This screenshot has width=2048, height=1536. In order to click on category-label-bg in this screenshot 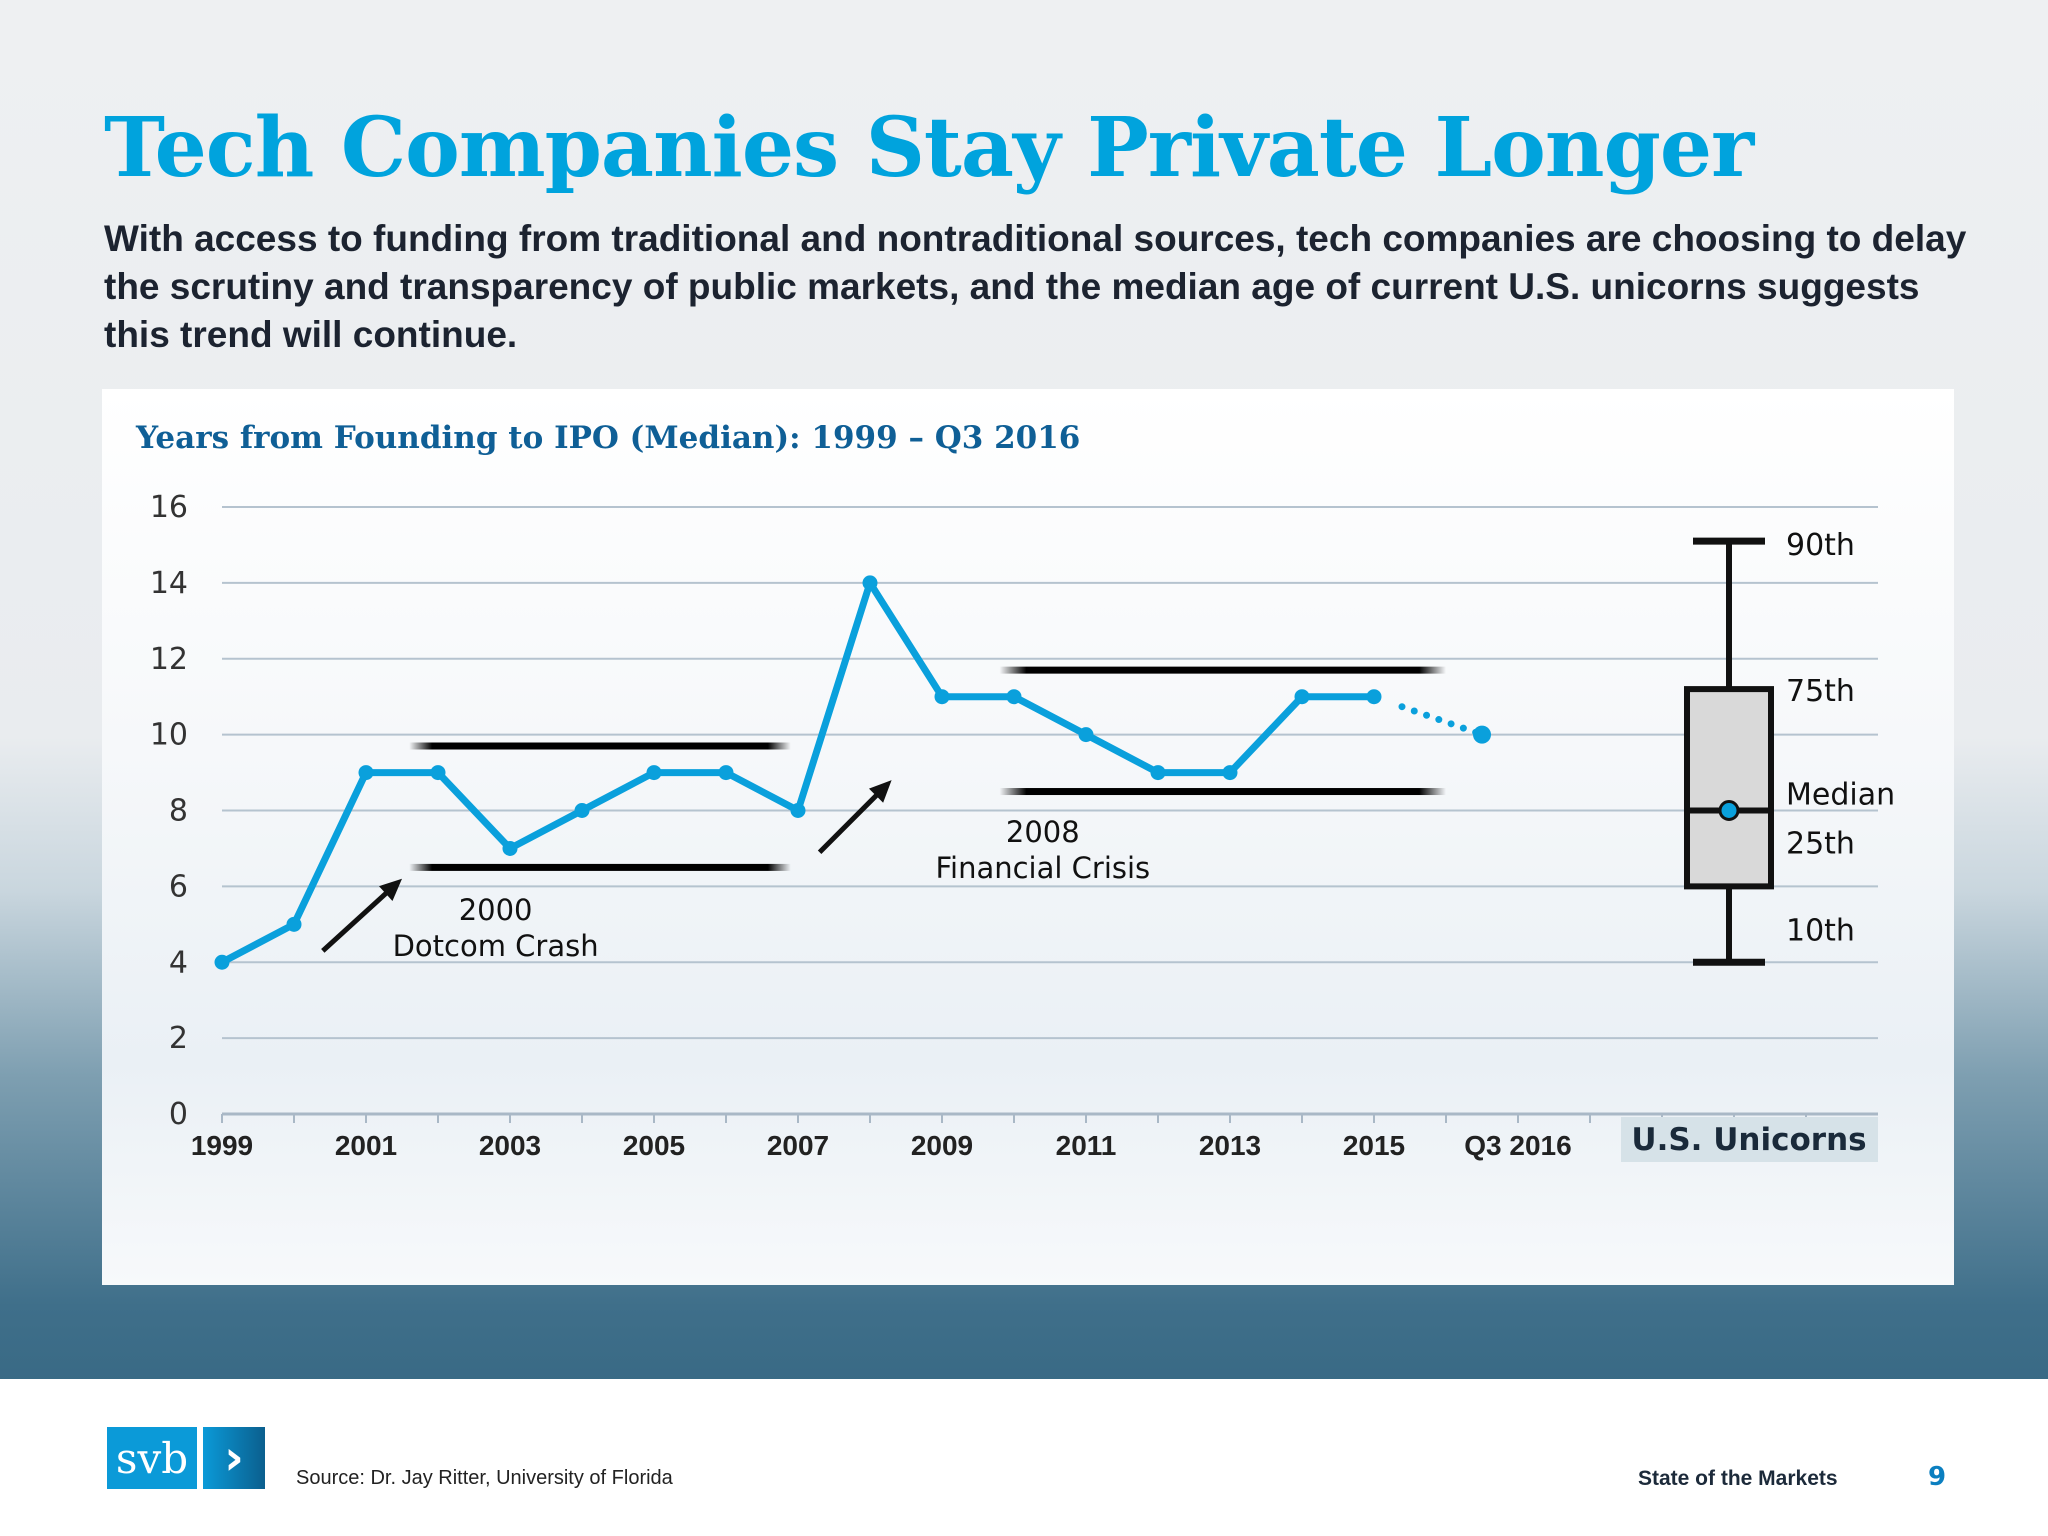, I will do `click(1749, 1139)`.